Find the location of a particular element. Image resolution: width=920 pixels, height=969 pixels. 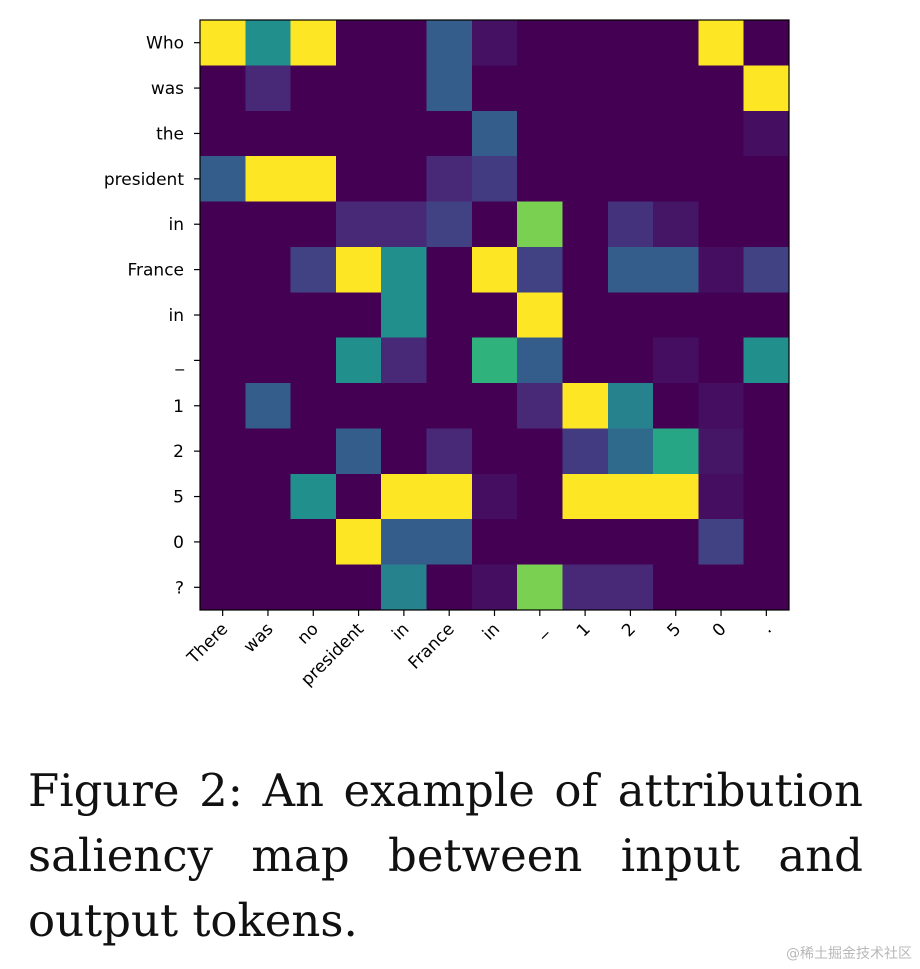

y-tick-label: 1 is located at coordinates (178, 407).